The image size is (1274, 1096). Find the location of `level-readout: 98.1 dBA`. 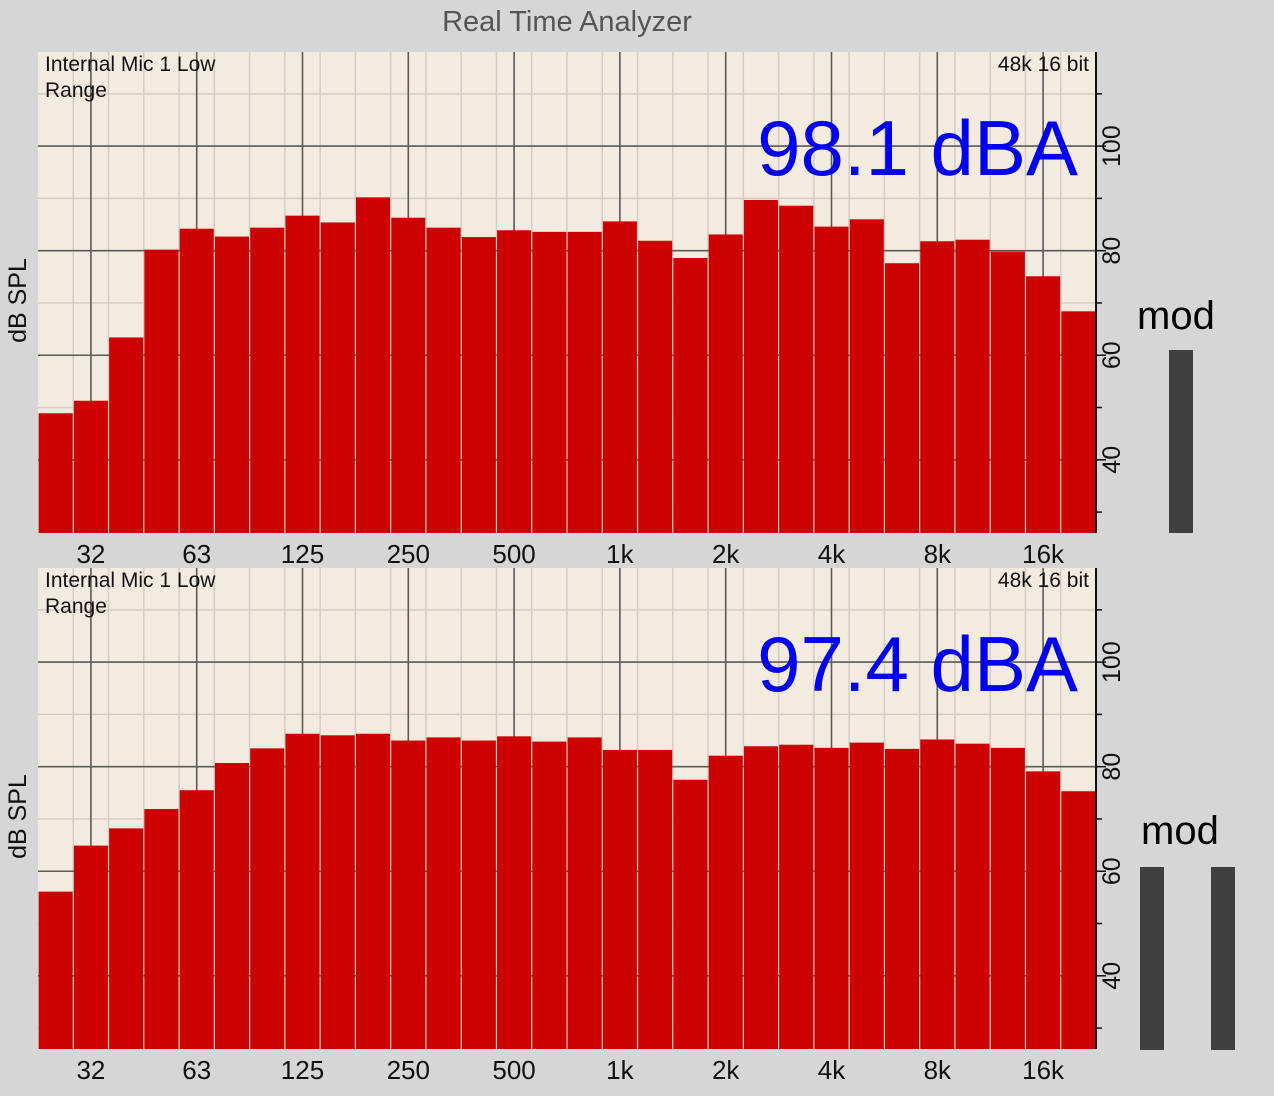

level-readout: 98.1 dBA is located at coordinates (917, 148).